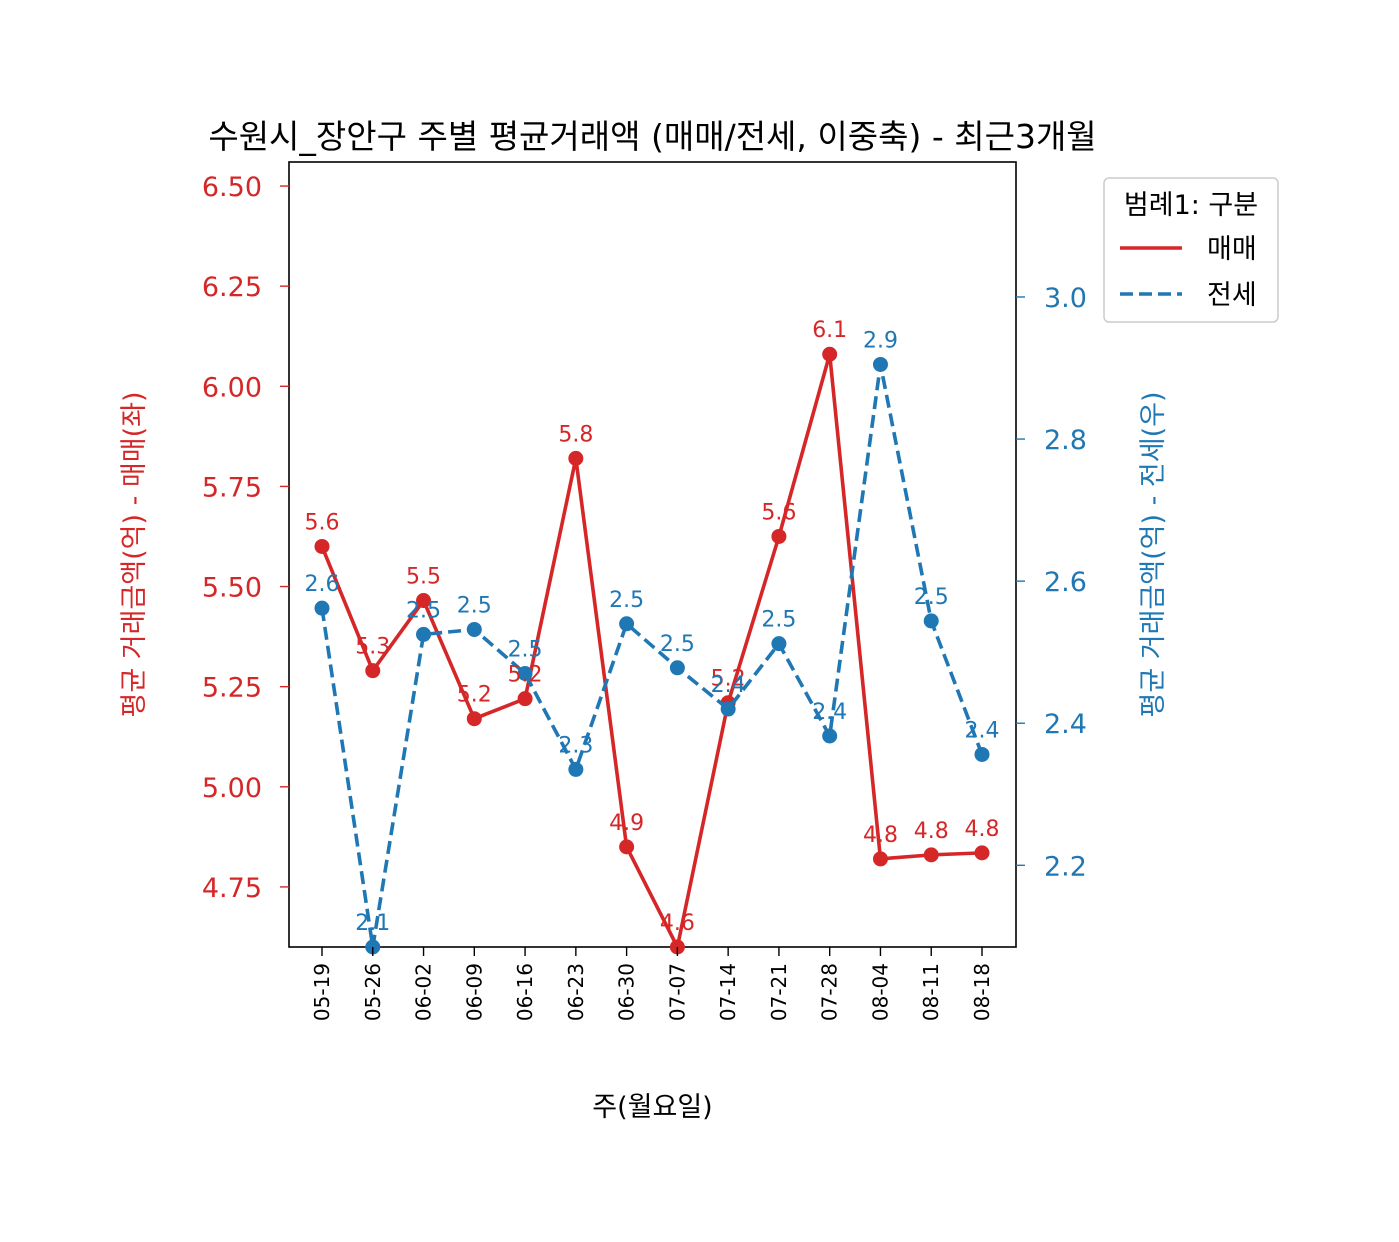 The height and width of the screenshot is (1242, 1399). Describe the element at coordinates (134, 554) in the screenshot. I see `left-y-axis-label: 평균 거래금액(억) - 매매(좌)` at that location.